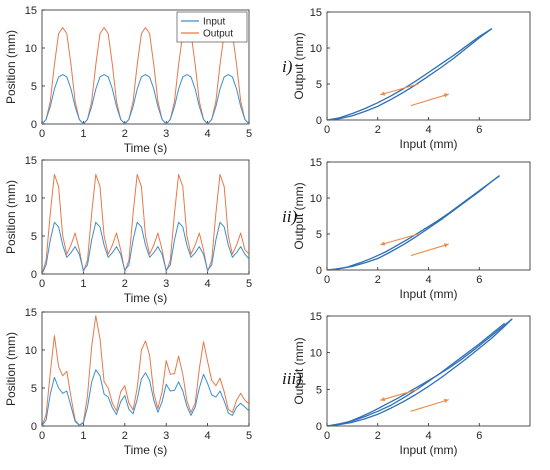  What do you see at coordinates (11, 67) in the screenshot?
I see `y-axis-label: Position (mm)` at bounding box center [11, 67].